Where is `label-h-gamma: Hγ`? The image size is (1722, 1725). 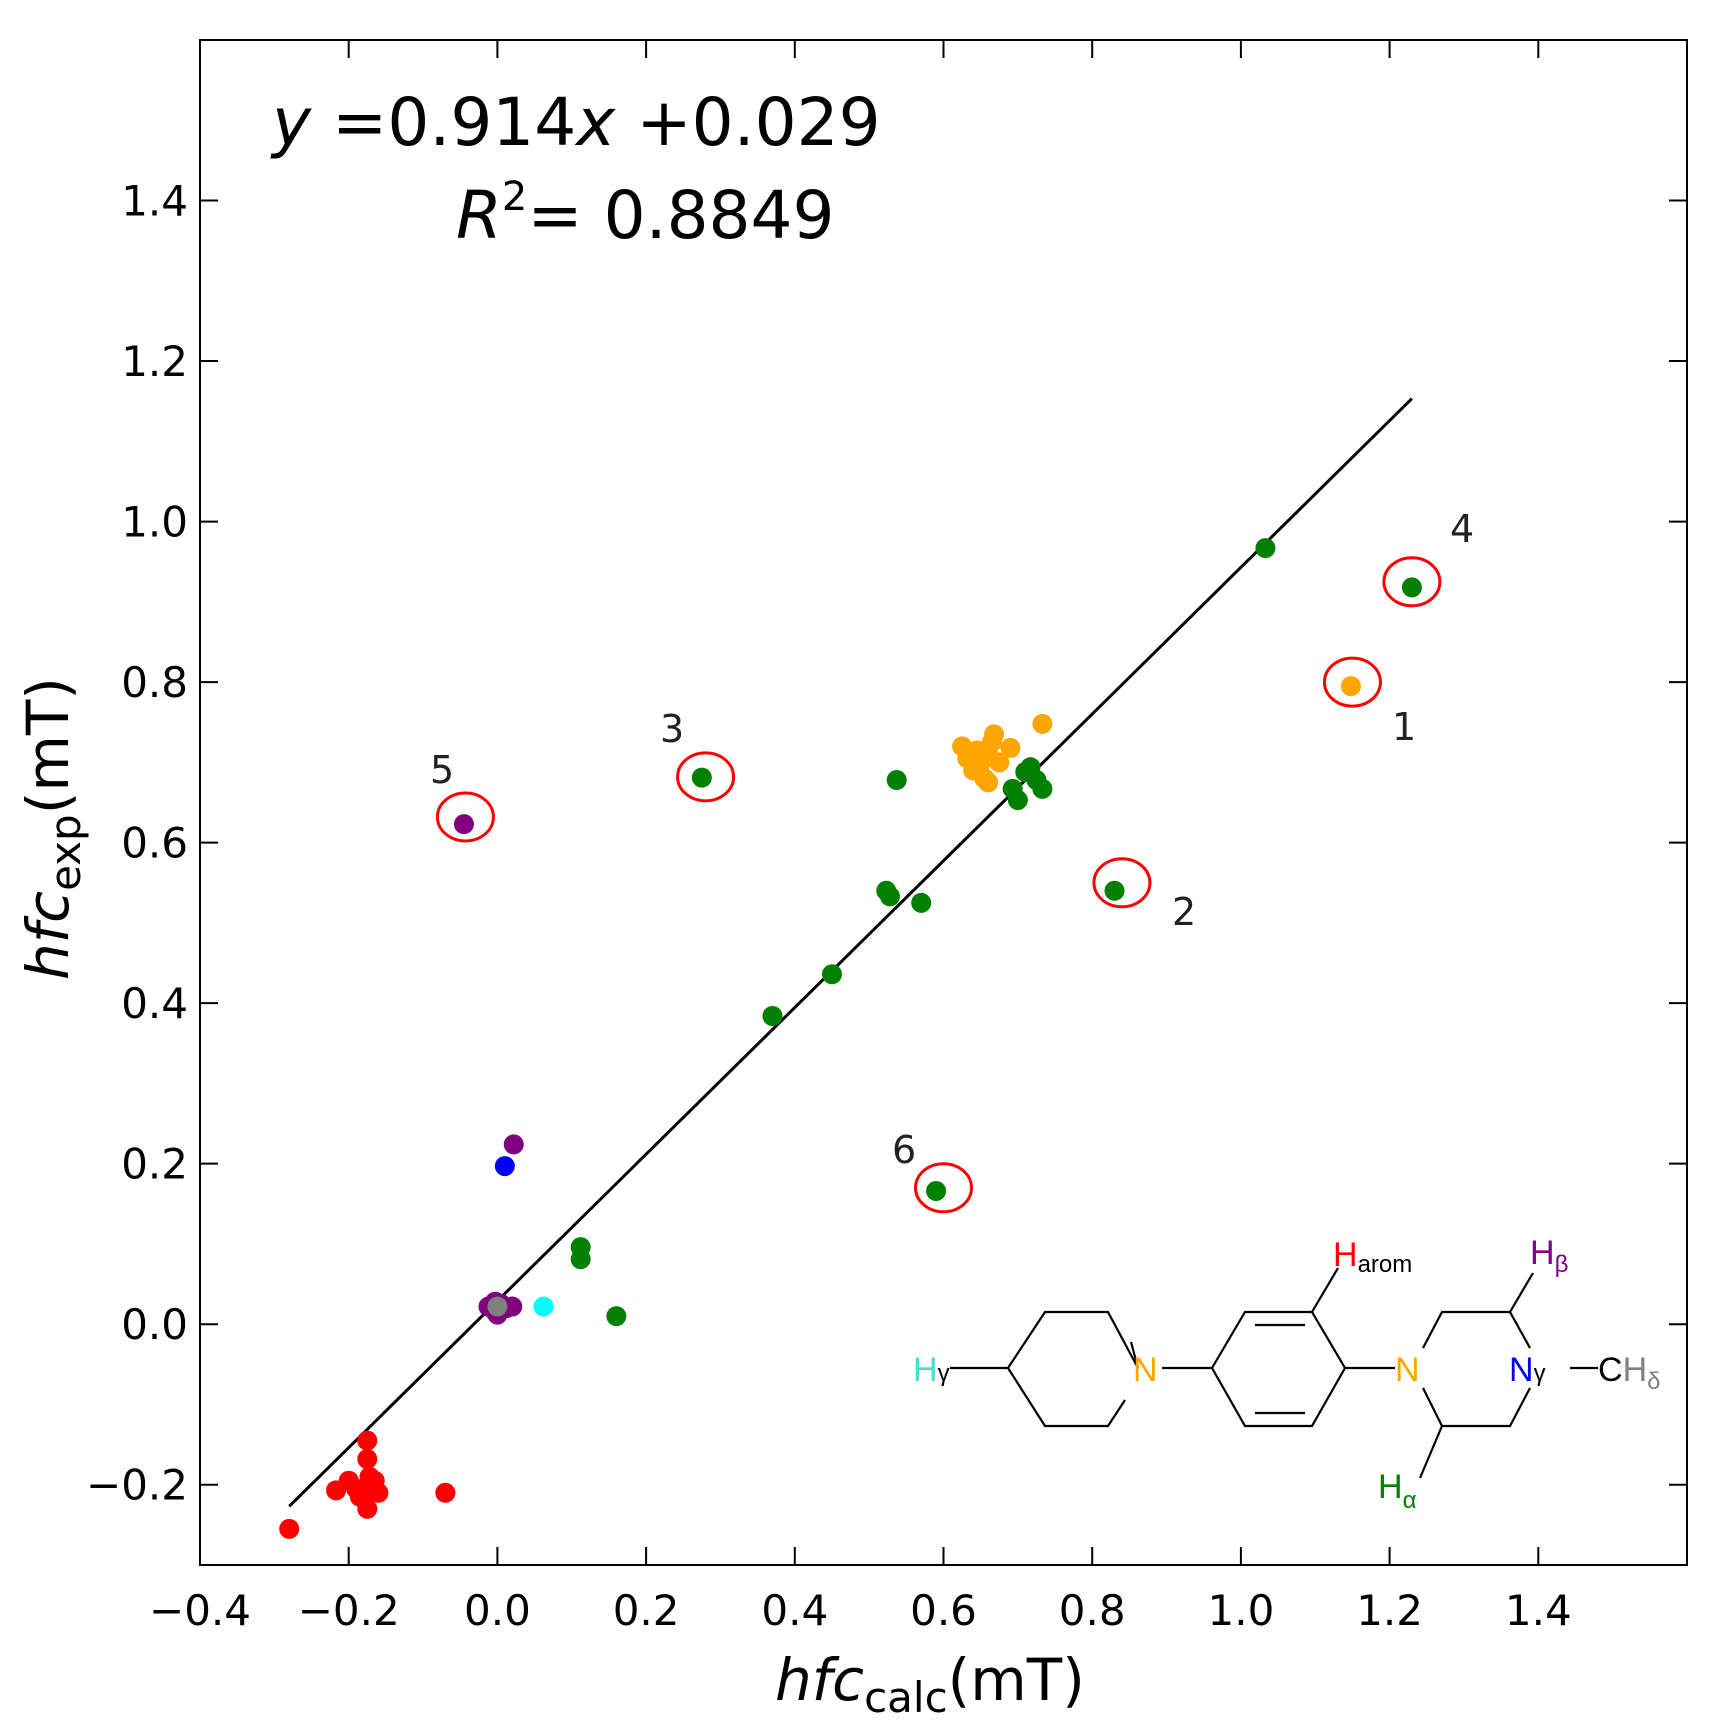
label-h-gamma: Hγ is located at coordinates (931, 1370).